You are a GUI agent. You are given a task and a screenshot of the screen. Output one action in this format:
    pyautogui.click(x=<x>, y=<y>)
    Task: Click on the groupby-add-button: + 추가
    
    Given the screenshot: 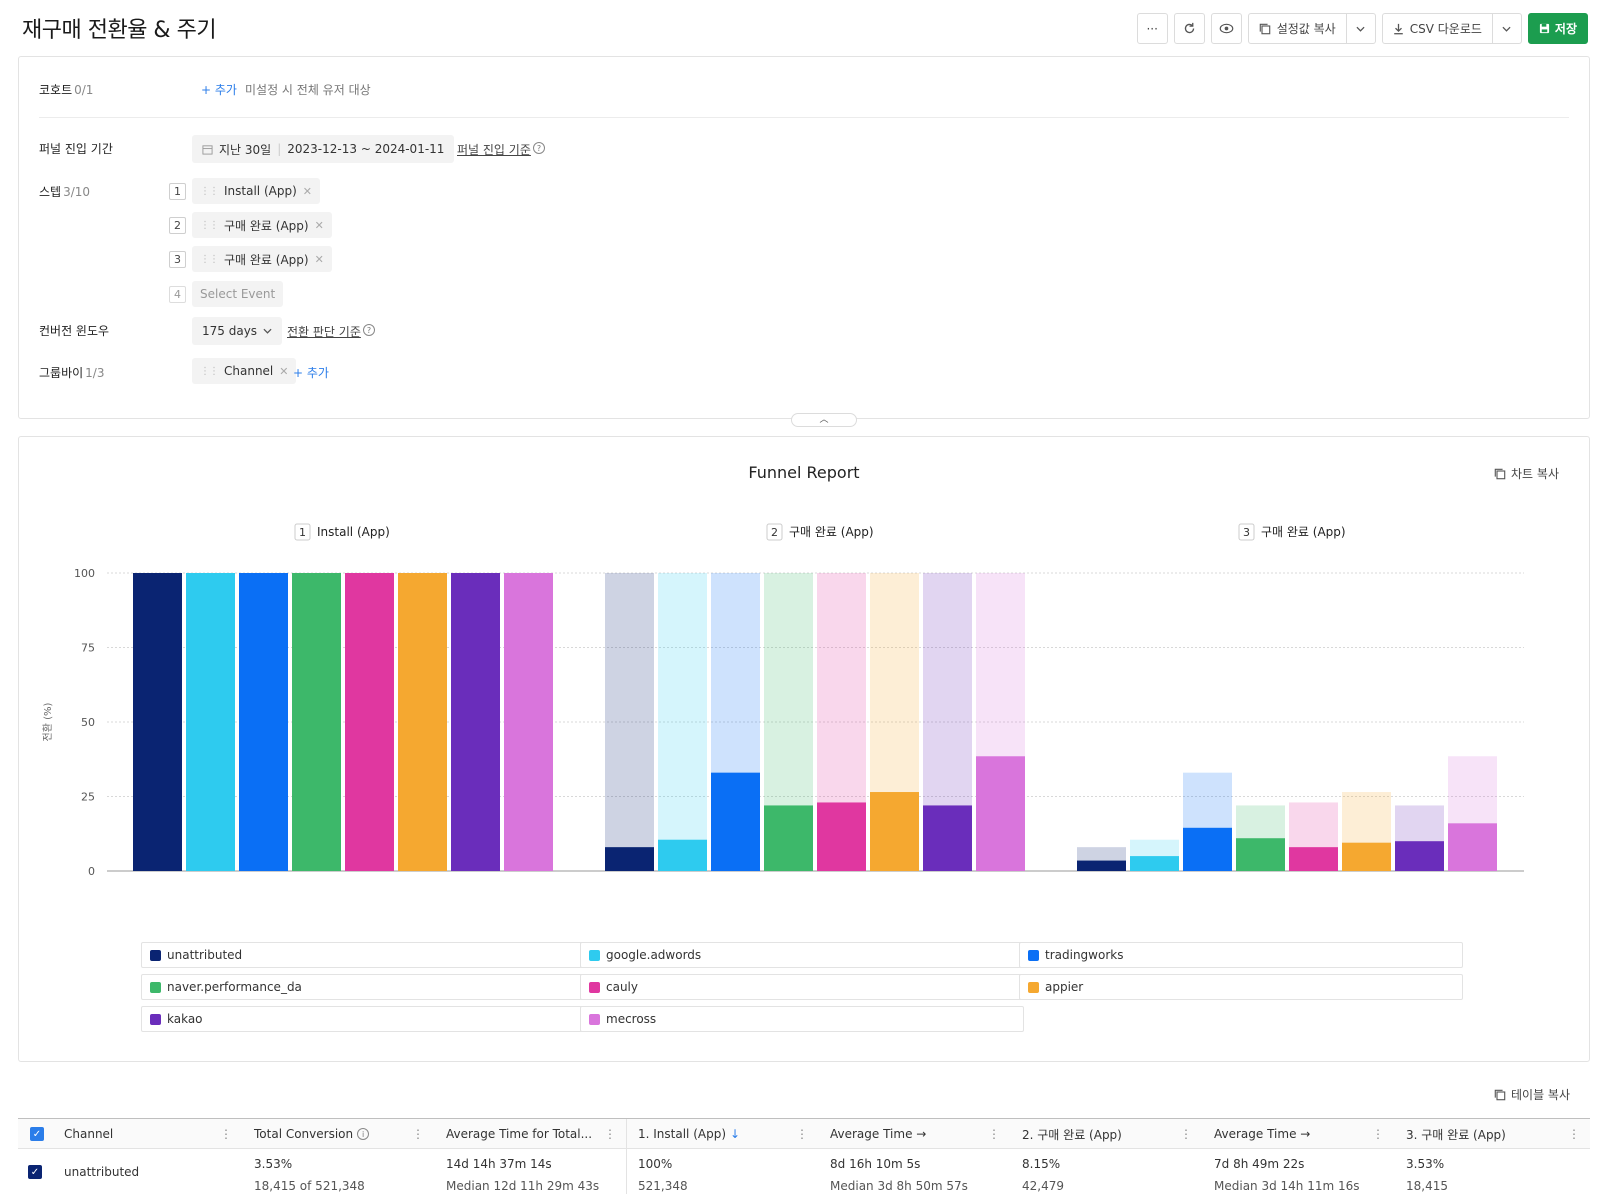 What is the action you would take?
    pyautogui.click(x=311, y=373)
    